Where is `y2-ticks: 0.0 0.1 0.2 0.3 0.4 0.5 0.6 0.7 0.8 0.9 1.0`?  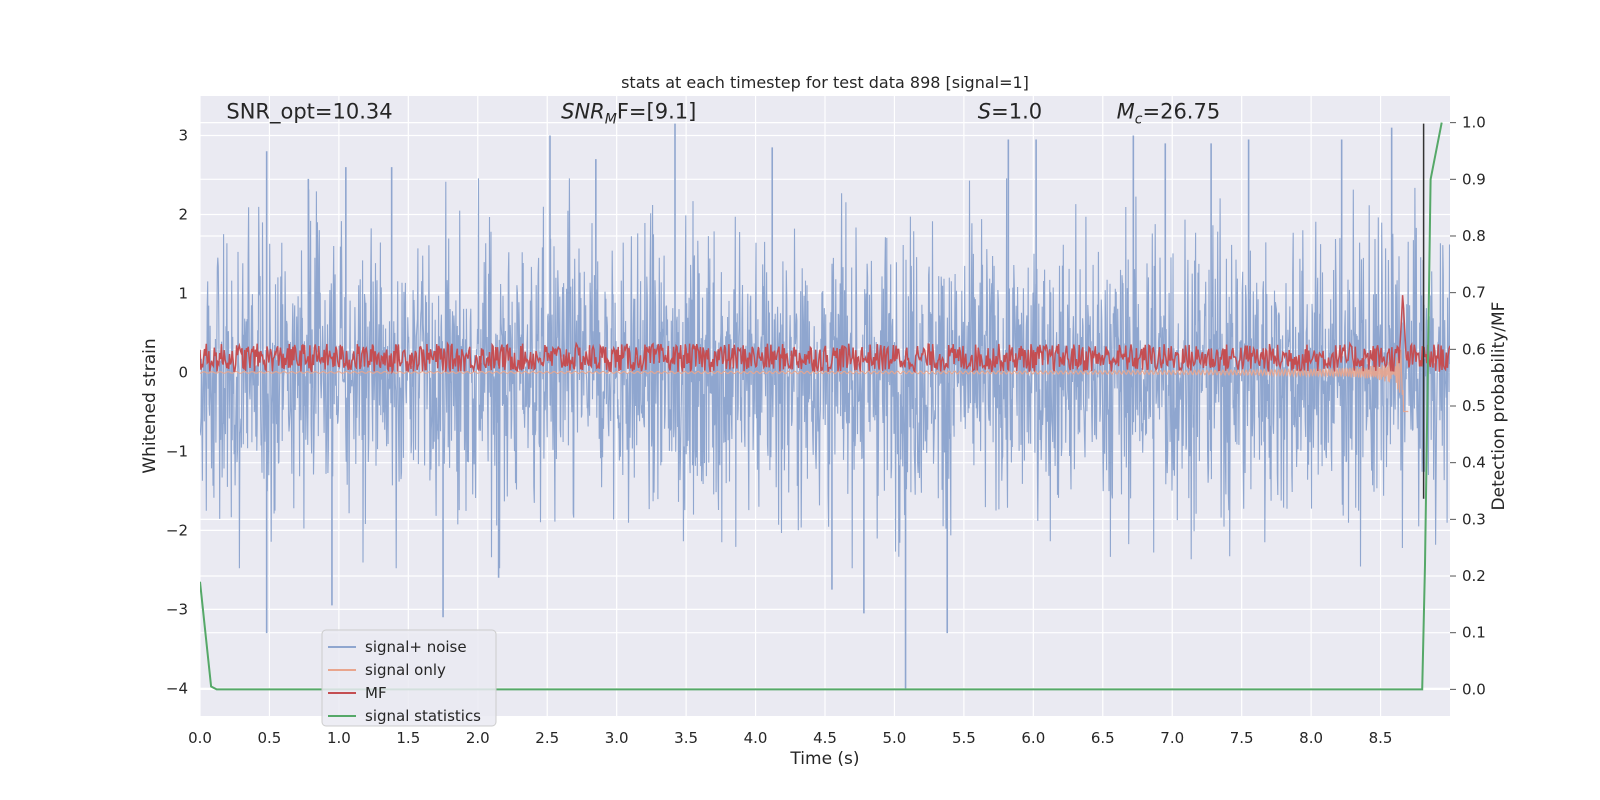
y2-ticks: 0.0 0.1 0.2 0.3 0.4 0.5 0.6 0.7 0.8 0.9 1.0 is located at coordinates (1468, 406).